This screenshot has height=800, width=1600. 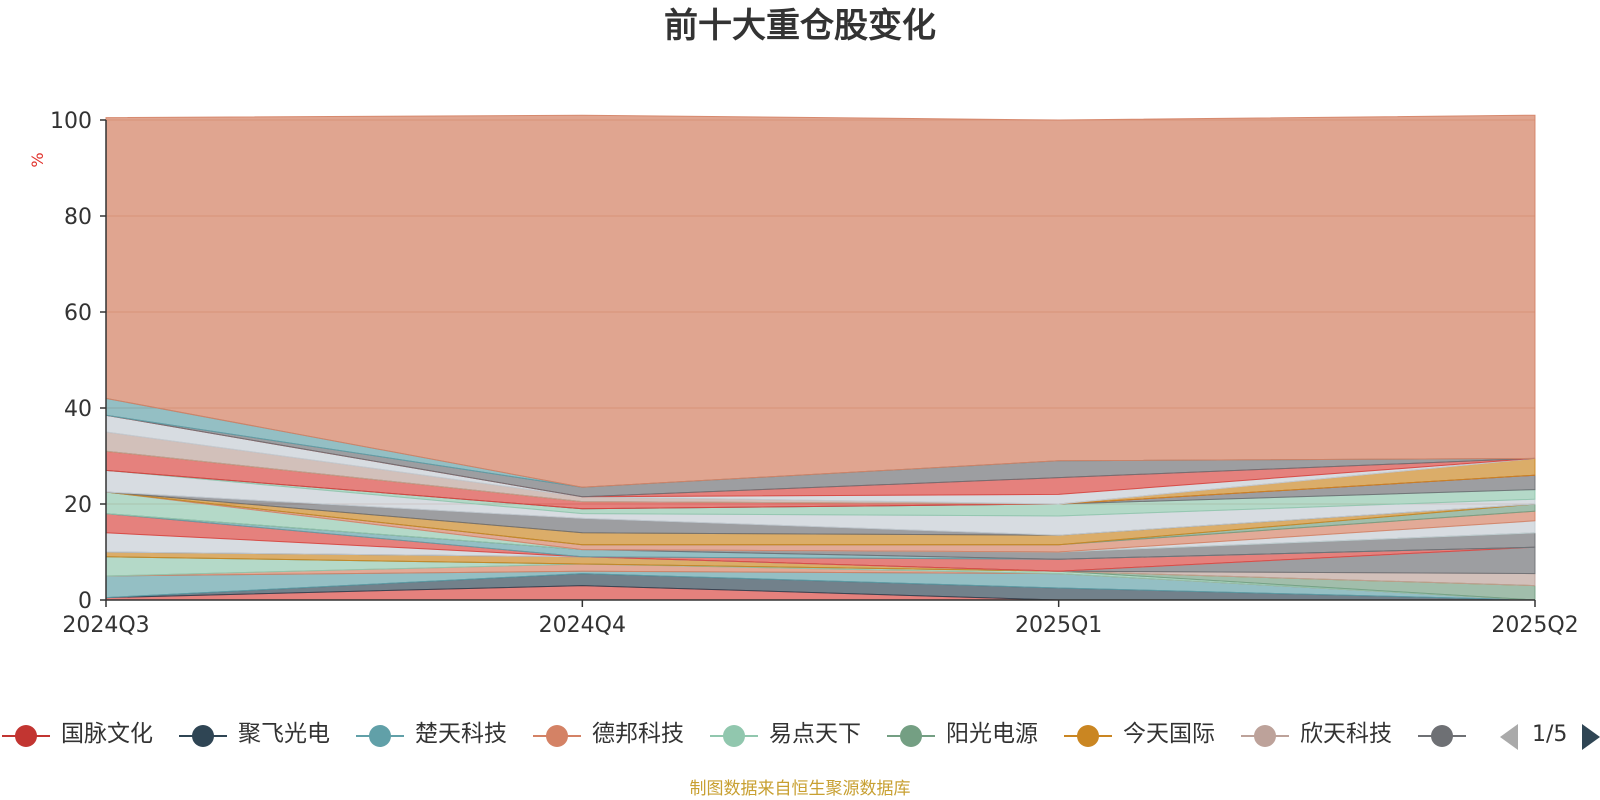 What do you see at coordinates (815, 734) in the screenshot?
I see `legend-item-label: 易点天下` at bounding box center [815, 734].